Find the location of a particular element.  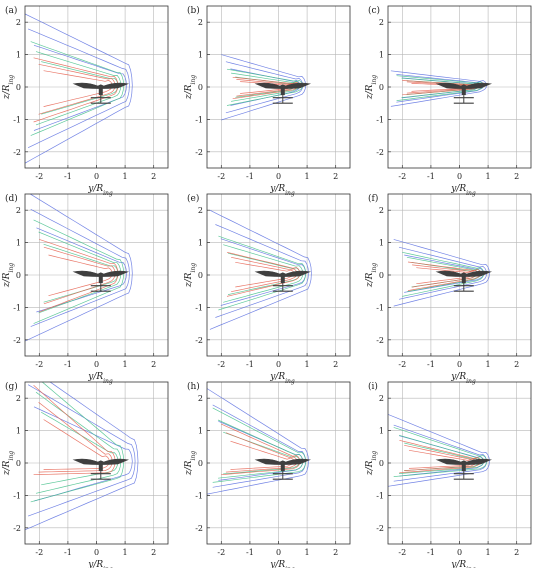

panel-label: (a) is located at coordinates (11, 10).